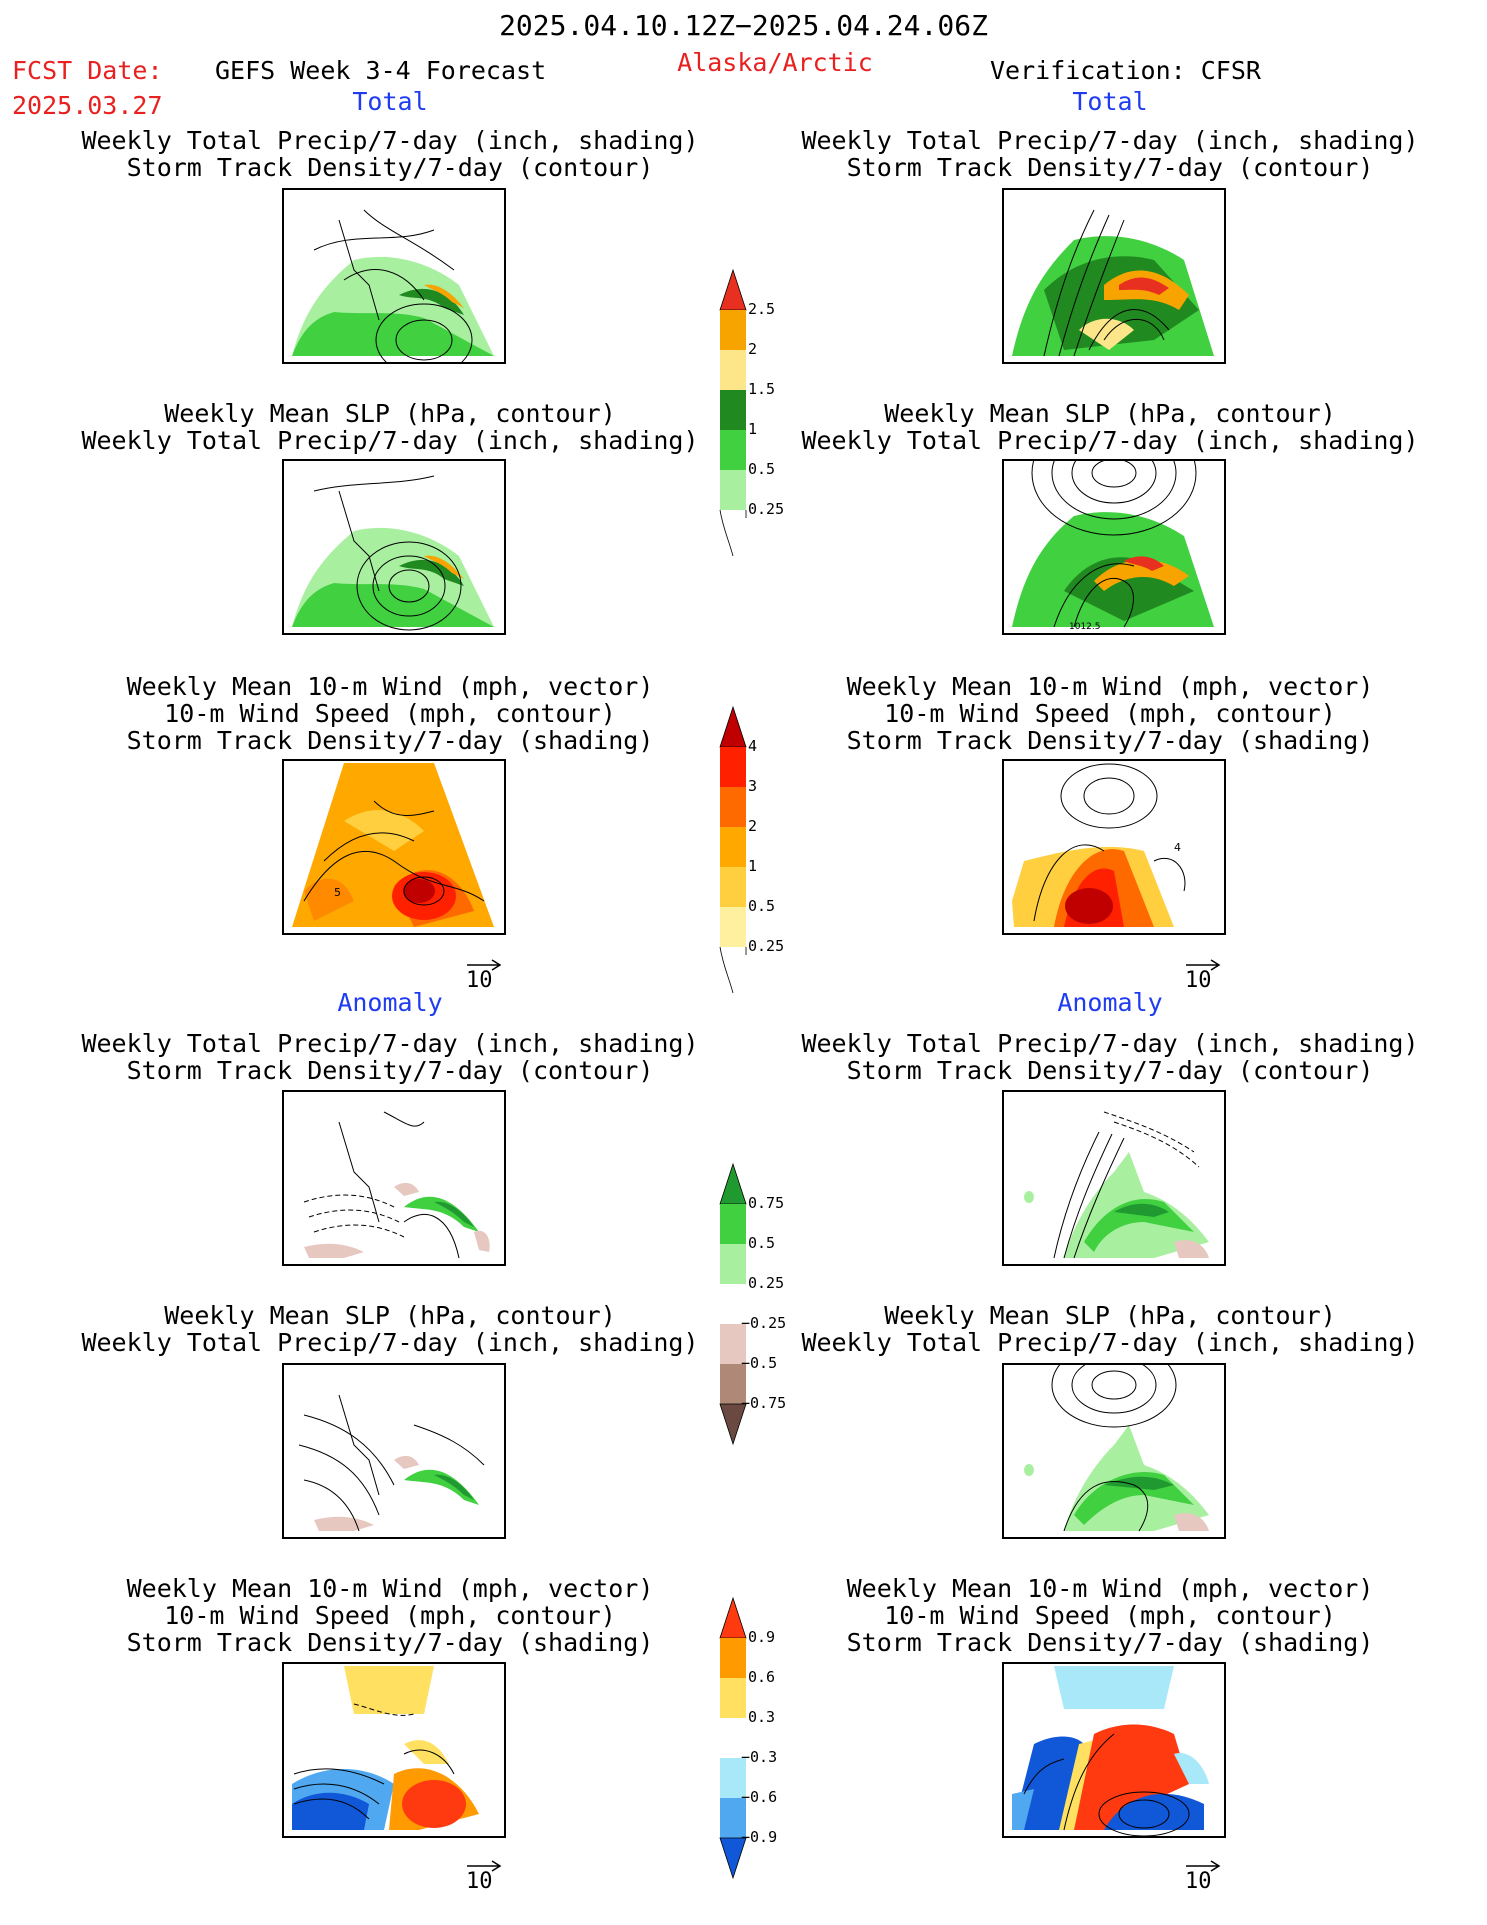 This screenshot has width=1487, height=1925. I want to click on map-total-precip-right, so click(1114, 276).